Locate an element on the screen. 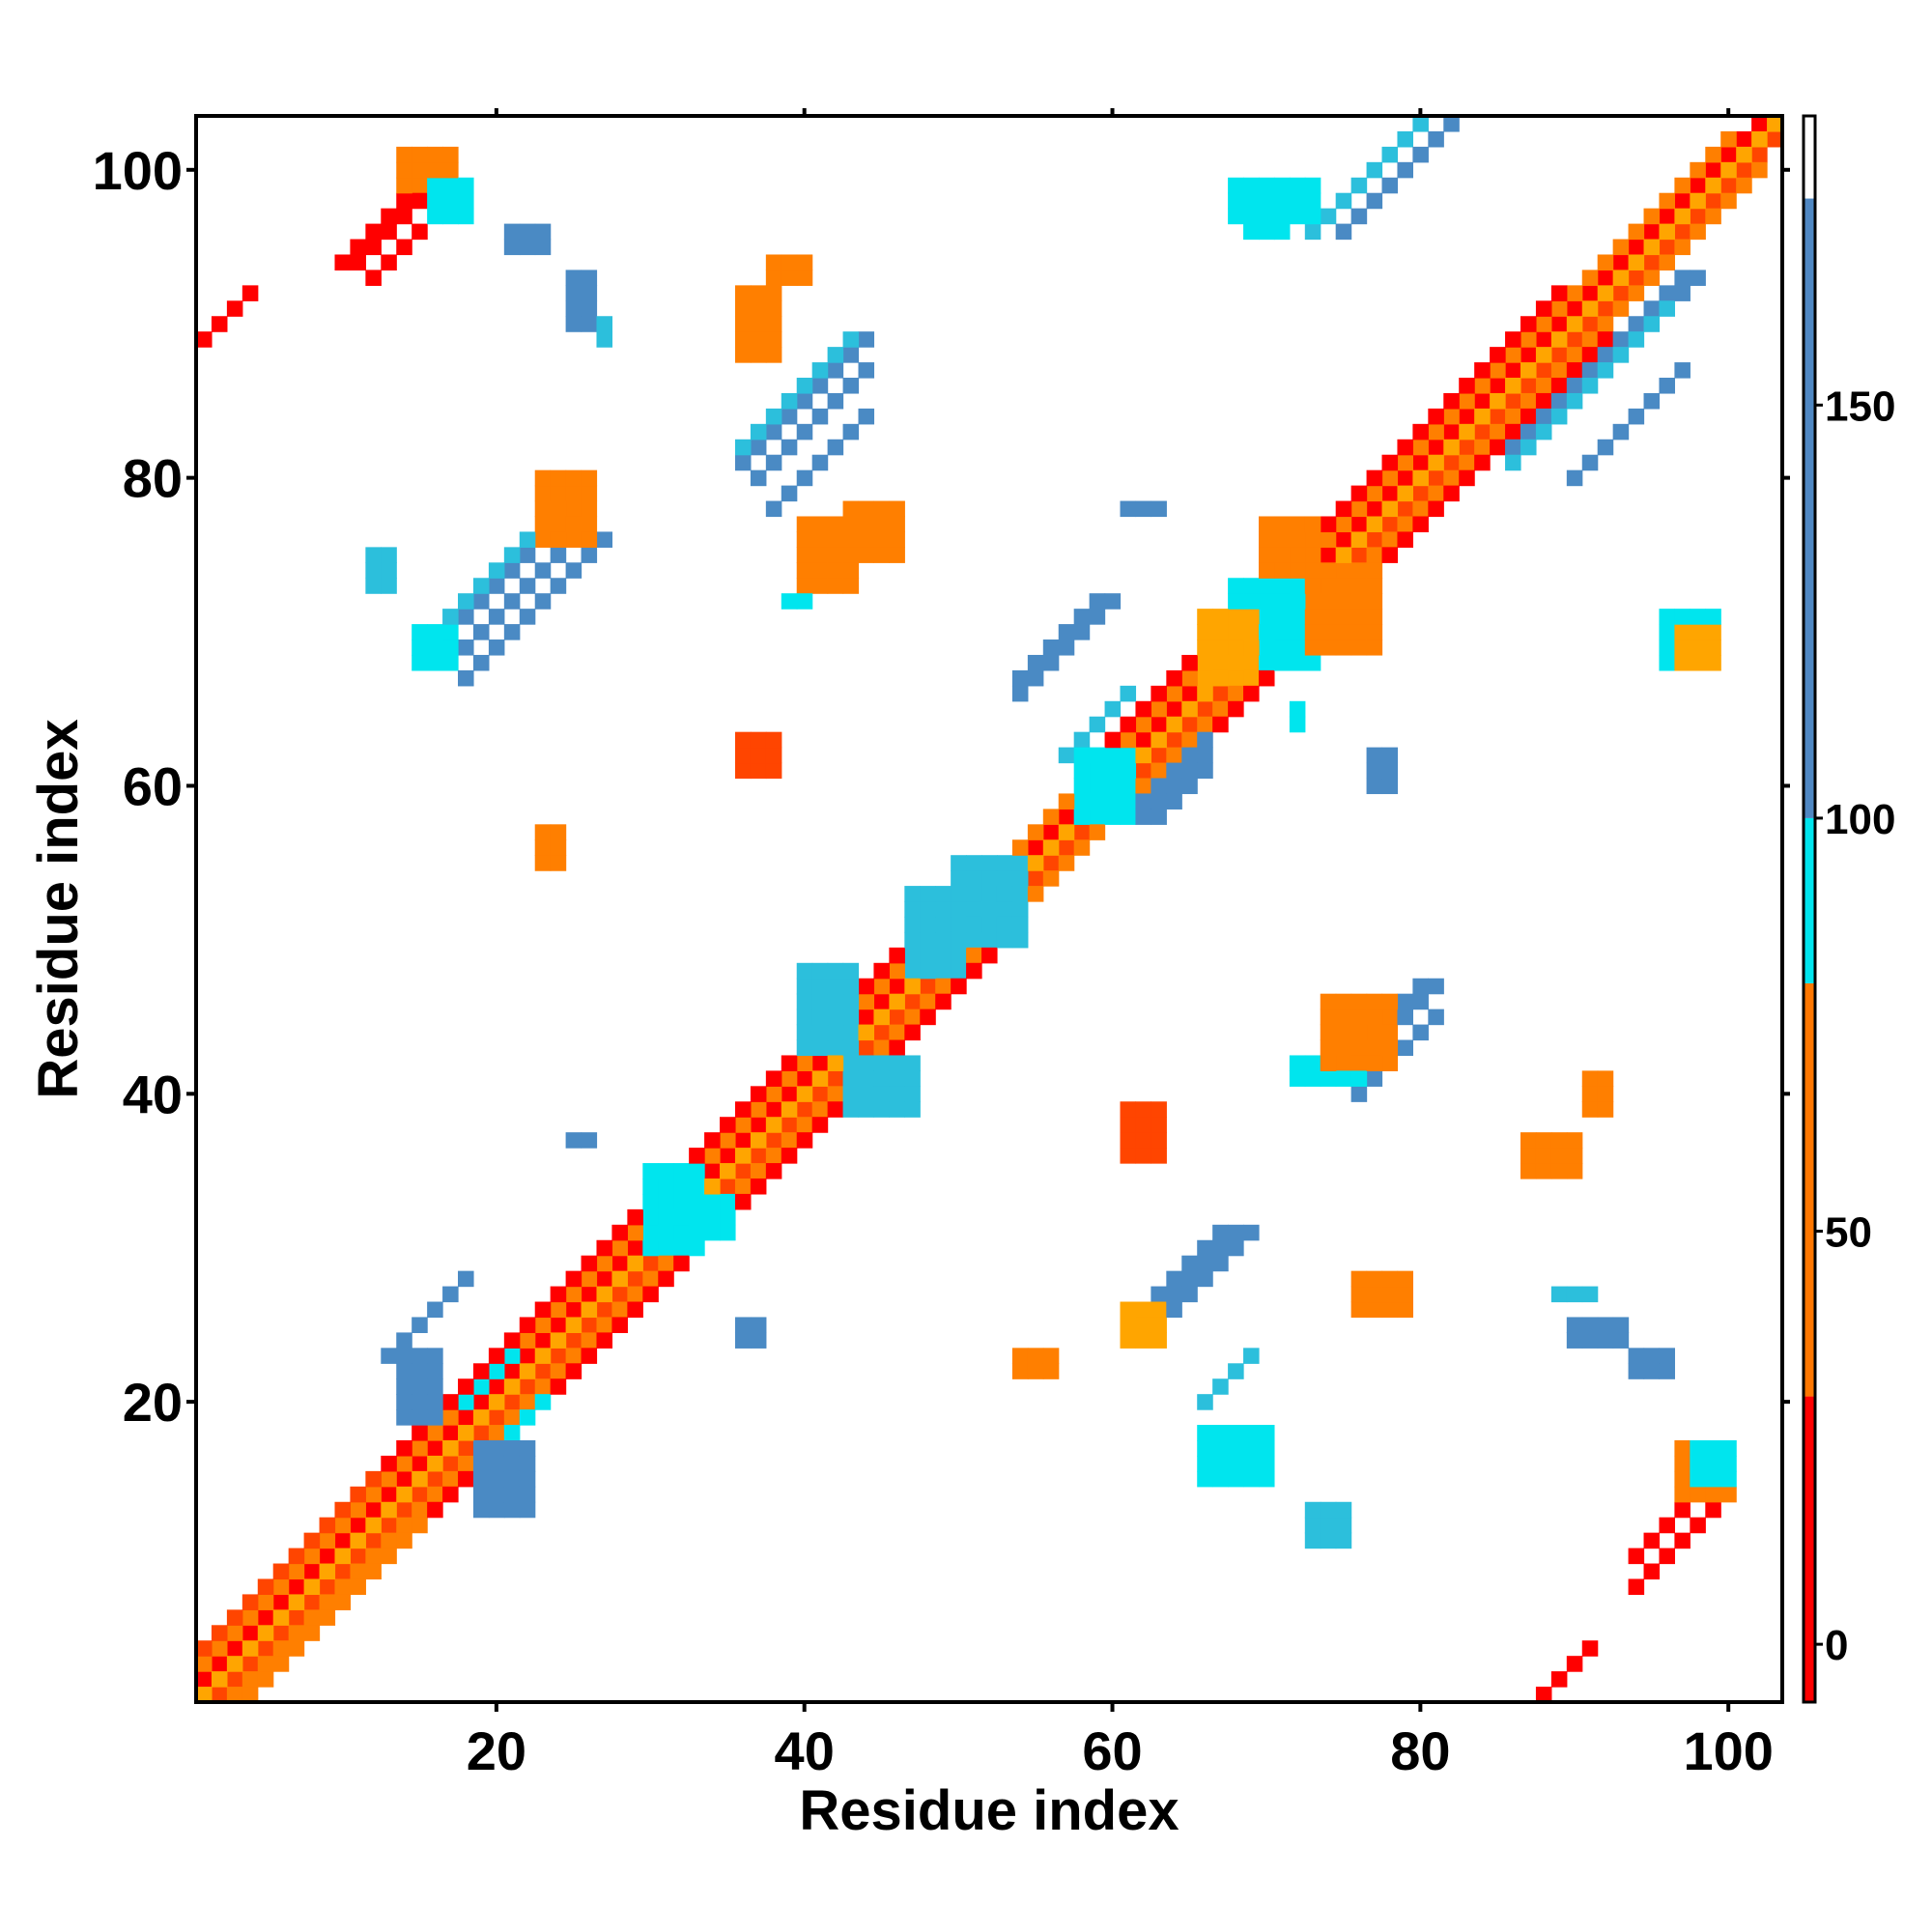  y-tick-label: 20 is located at coordinates (153, 1402).